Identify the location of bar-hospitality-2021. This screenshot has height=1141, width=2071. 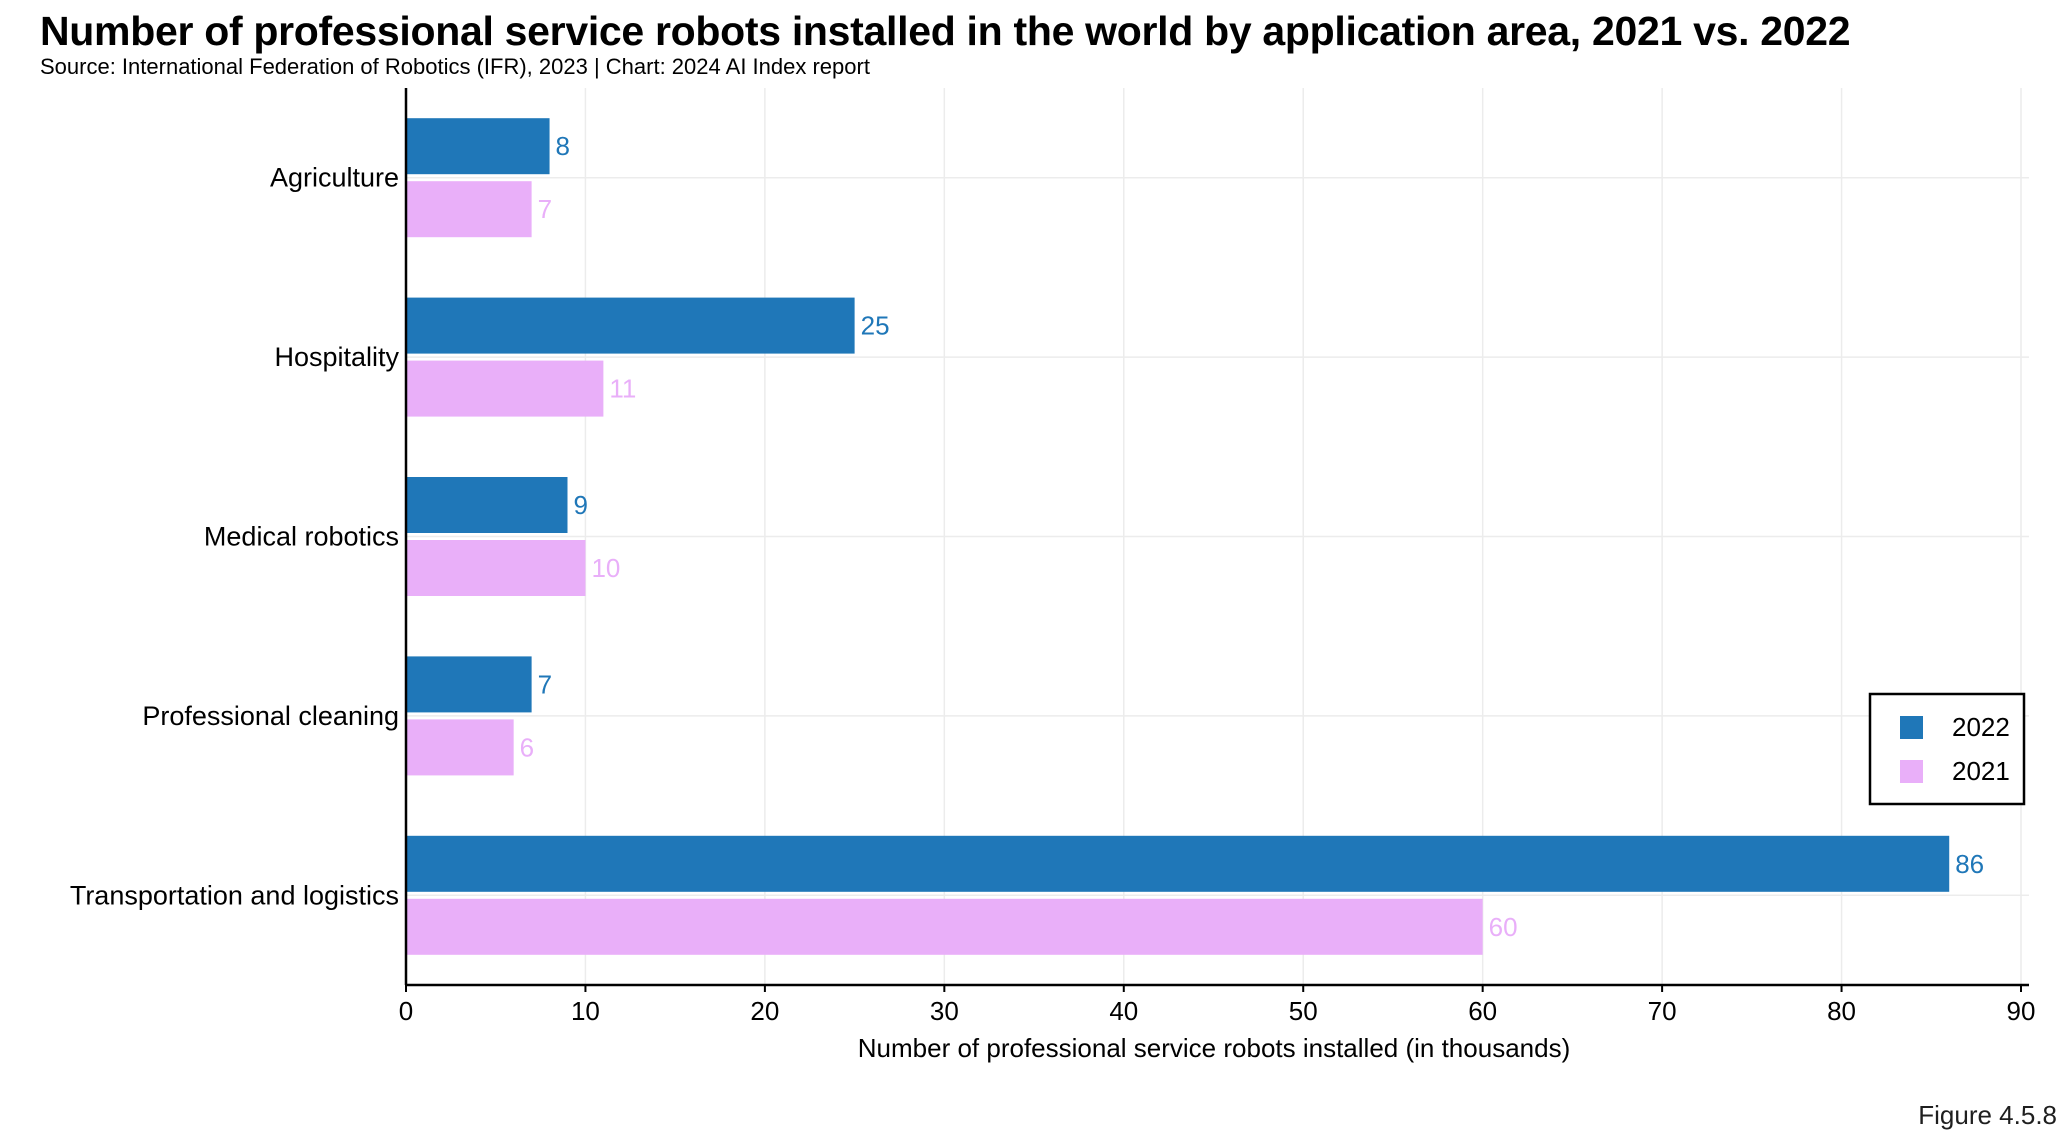
(505, 388).